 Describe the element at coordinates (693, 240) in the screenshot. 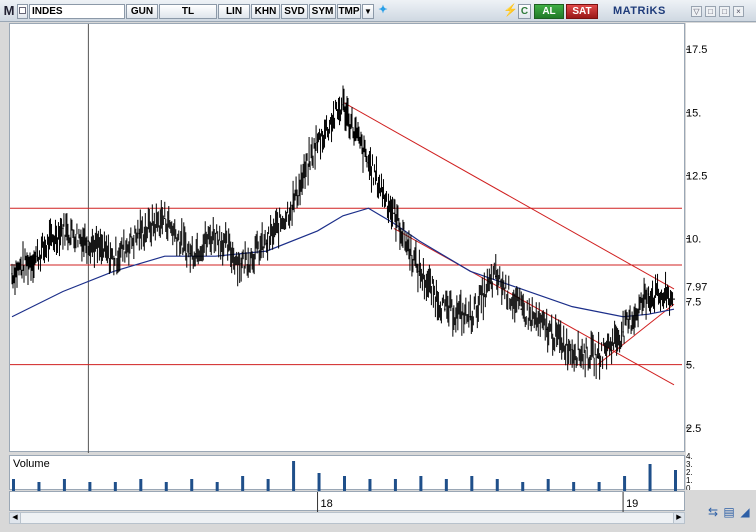

I see `price-tick-label: 10.` at that location.